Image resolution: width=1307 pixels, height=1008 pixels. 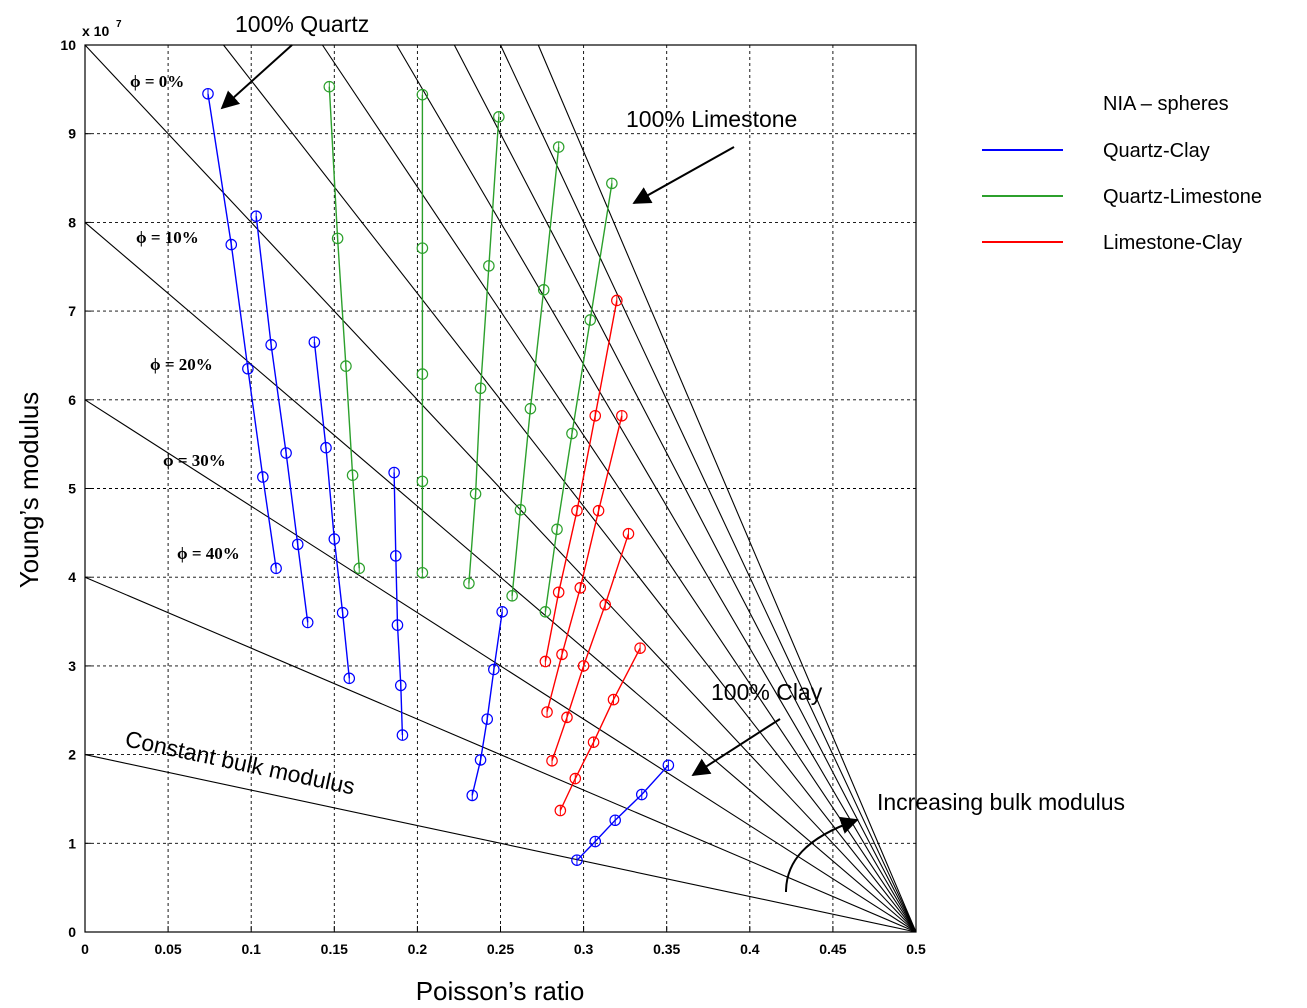 What do you see at coordinates (418, 949) in the screenshot?
I see `x-tick-label: 0.2` at bounding box center [418, 949].